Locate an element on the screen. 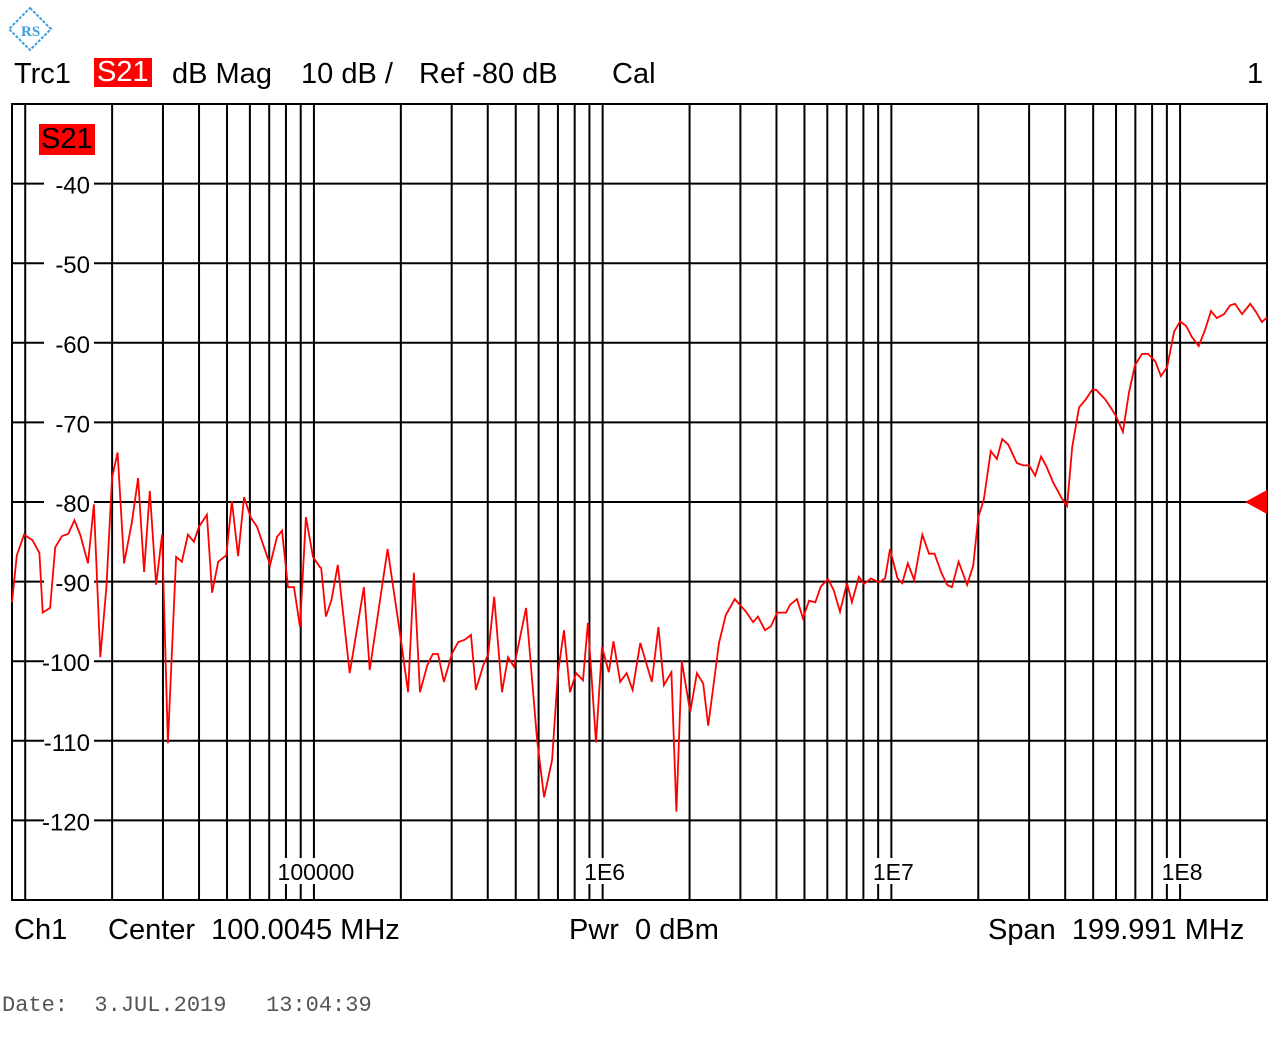 The image size is (1278, 1052). y-tick-label: -100 is located at coordinates (66, 663).